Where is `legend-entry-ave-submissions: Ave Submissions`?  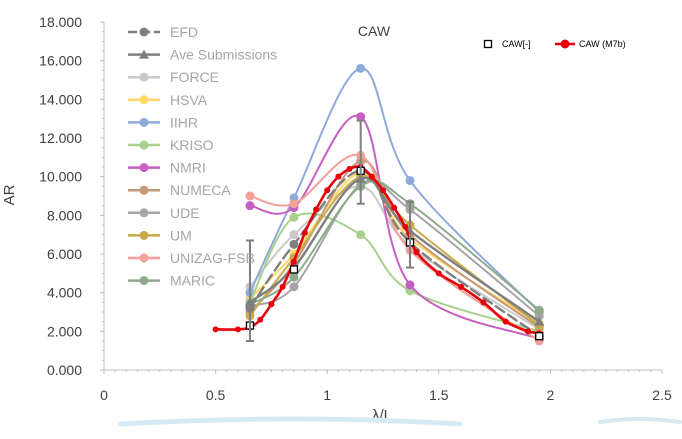
legend-entry-ave-submissions: Ave Submissions is located at coordinates (202, 55).